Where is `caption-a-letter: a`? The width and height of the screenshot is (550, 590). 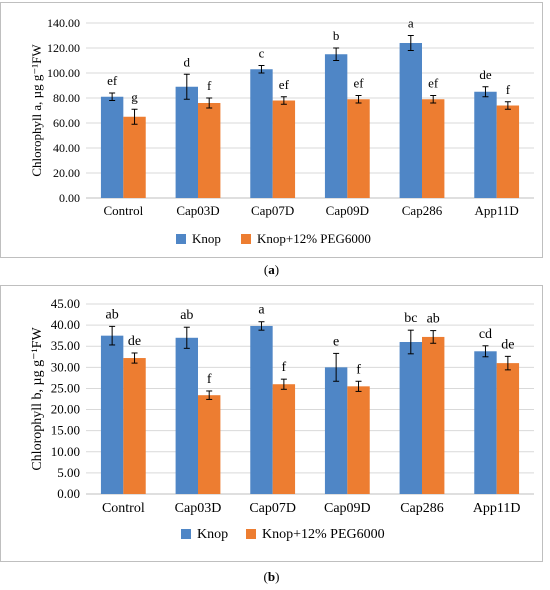 caption-a-letter: a is located at coordinates (271, 269).